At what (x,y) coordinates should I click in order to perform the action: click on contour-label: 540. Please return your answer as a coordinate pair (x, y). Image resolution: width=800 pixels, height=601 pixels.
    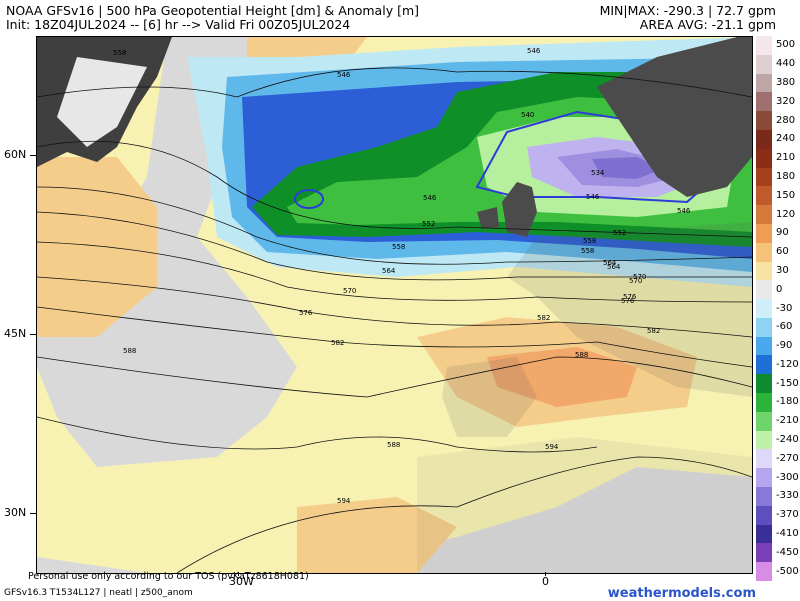
    Looking at the image, I should click on (527, 115).